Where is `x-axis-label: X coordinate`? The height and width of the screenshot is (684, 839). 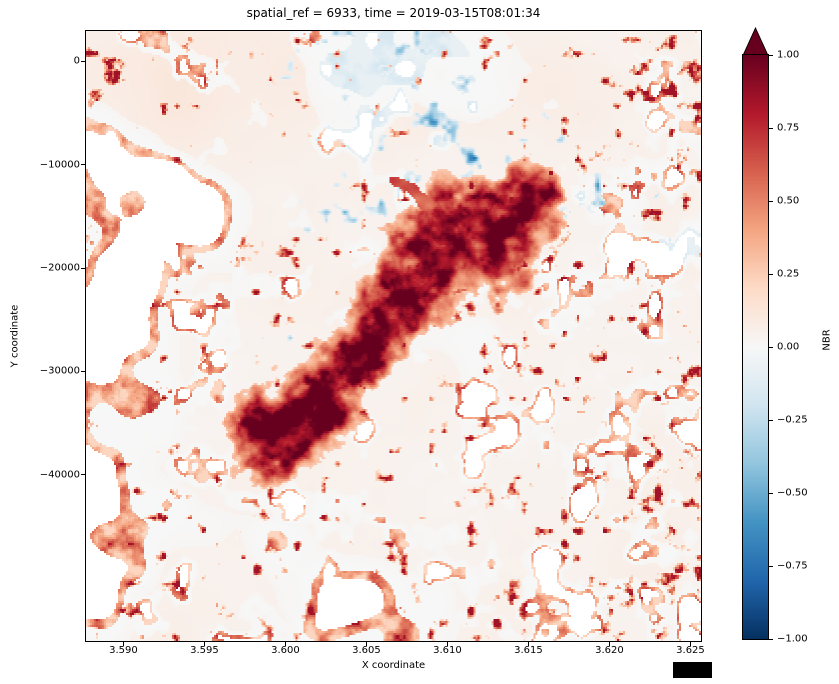 x-axis-label: X coordinate is located at coordinates (393, 665).